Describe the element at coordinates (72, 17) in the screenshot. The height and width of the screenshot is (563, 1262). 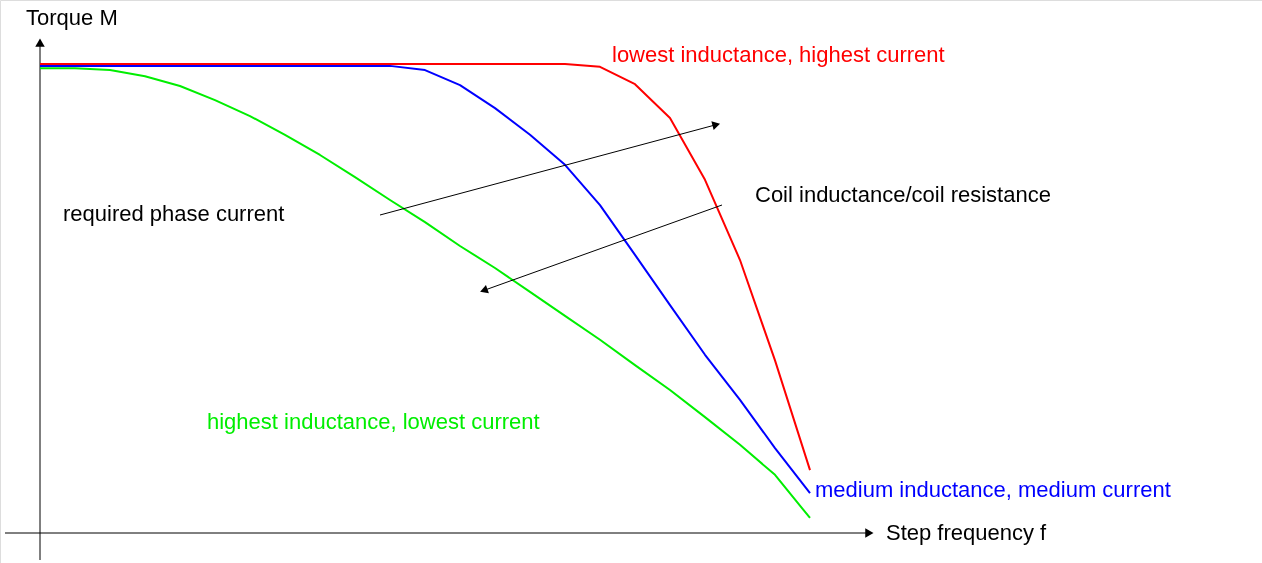
I see `y-axis-title: Torque M` at that location.